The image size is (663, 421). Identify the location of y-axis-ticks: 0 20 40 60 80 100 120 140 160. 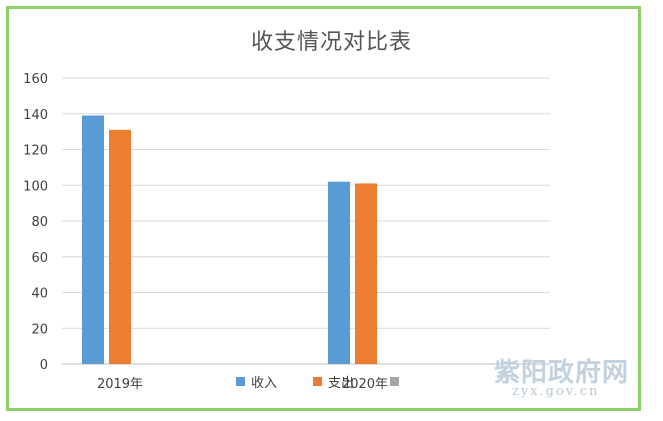
(35, 222).